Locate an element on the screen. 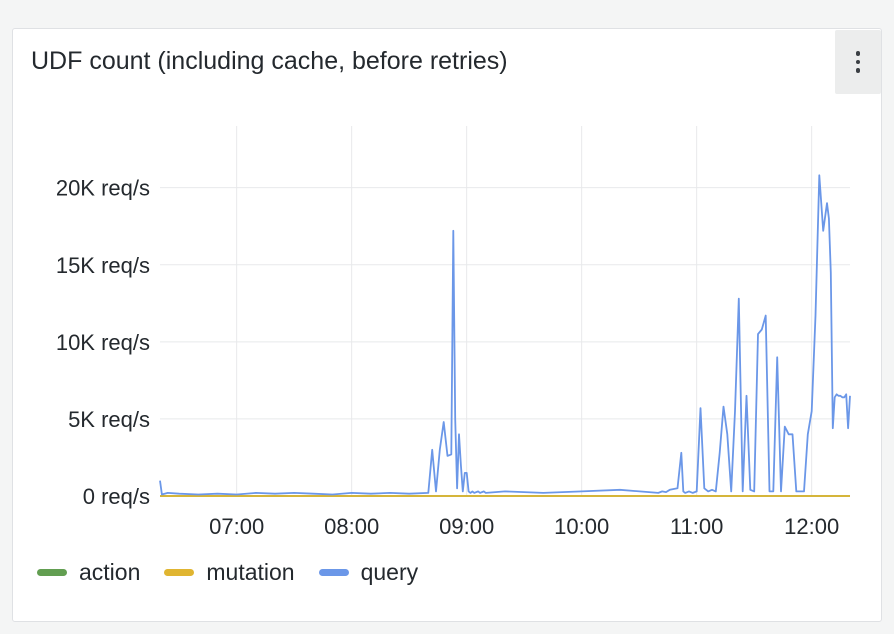  x-tick-label: 07:00 is located at coordinates (236, 526).